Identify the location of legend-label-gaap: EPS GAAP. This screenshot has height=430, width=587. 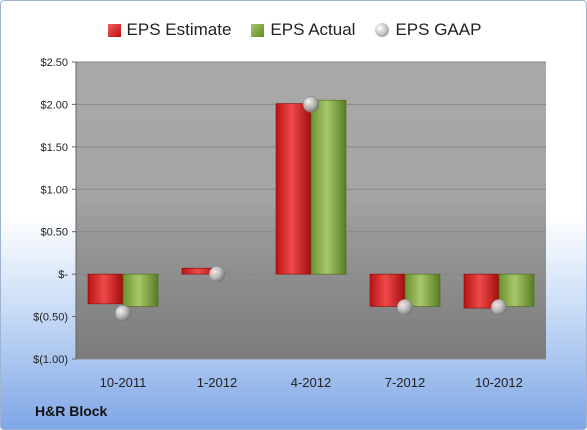
(438, 29).